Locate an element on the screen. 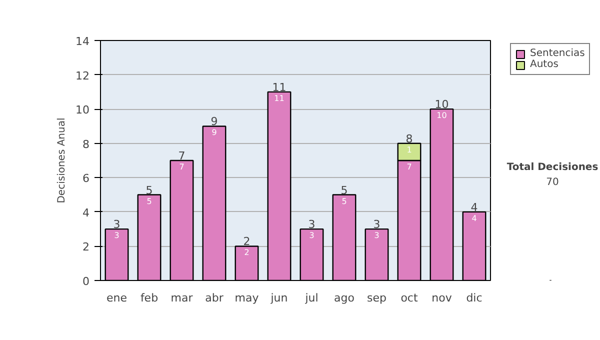 The width and height of the screenshot is (600, 340). total-label: 7 is located at coordinates (182, 156).